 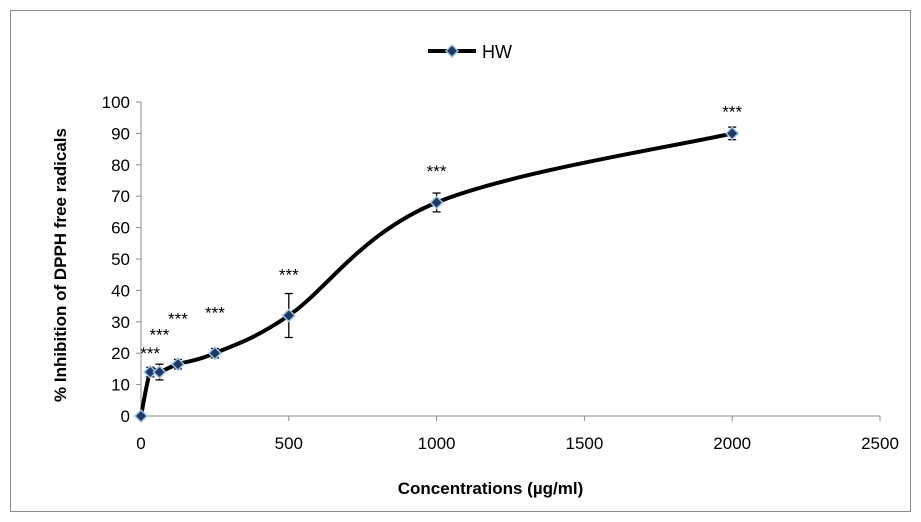 I want to click on y-tick-label: 40, so click(x=120, y=290).